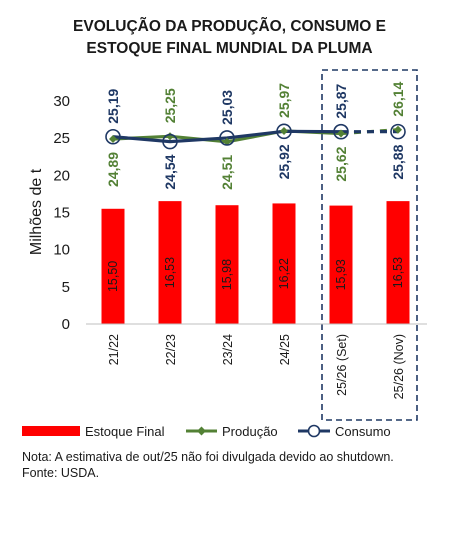  Describe the element at coordinates (66, 287) in the screenshot. I see `y-tick-label: 5` at that location.